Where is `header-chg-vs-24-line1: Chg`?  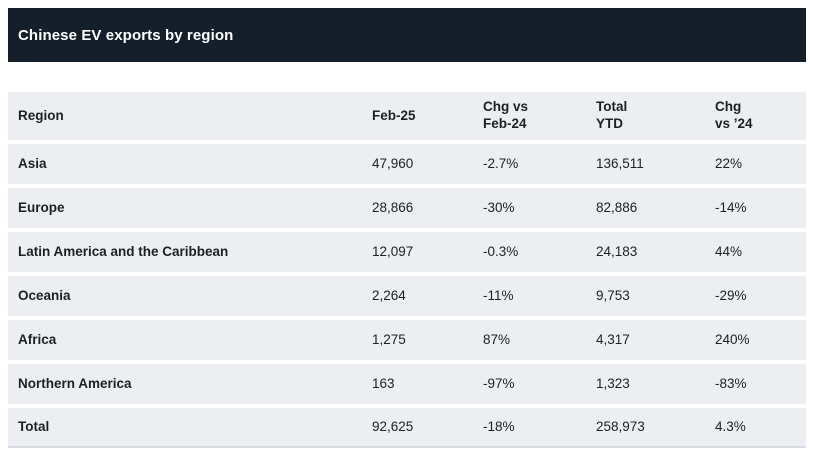
header-chg-vs-24-line1: Chg is located at coordinates (728, 107).